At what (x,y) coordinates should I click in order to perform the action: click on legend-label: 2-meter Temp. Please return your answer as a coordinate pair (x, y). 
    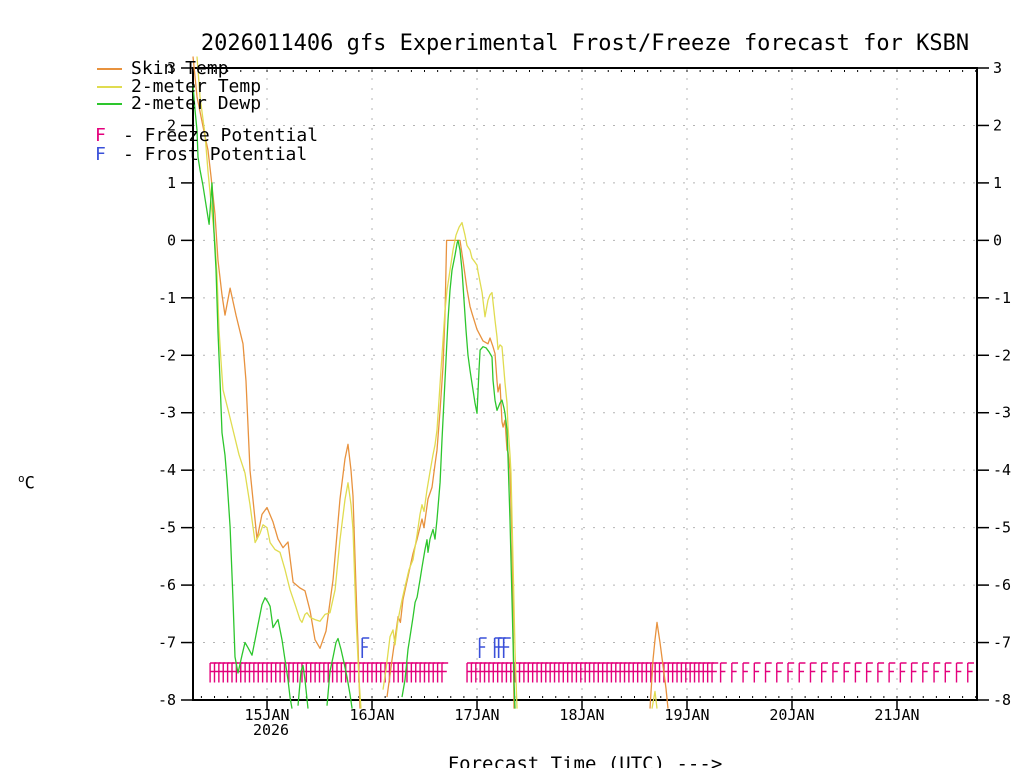
    Looking at the image, I should click on (196, 86).